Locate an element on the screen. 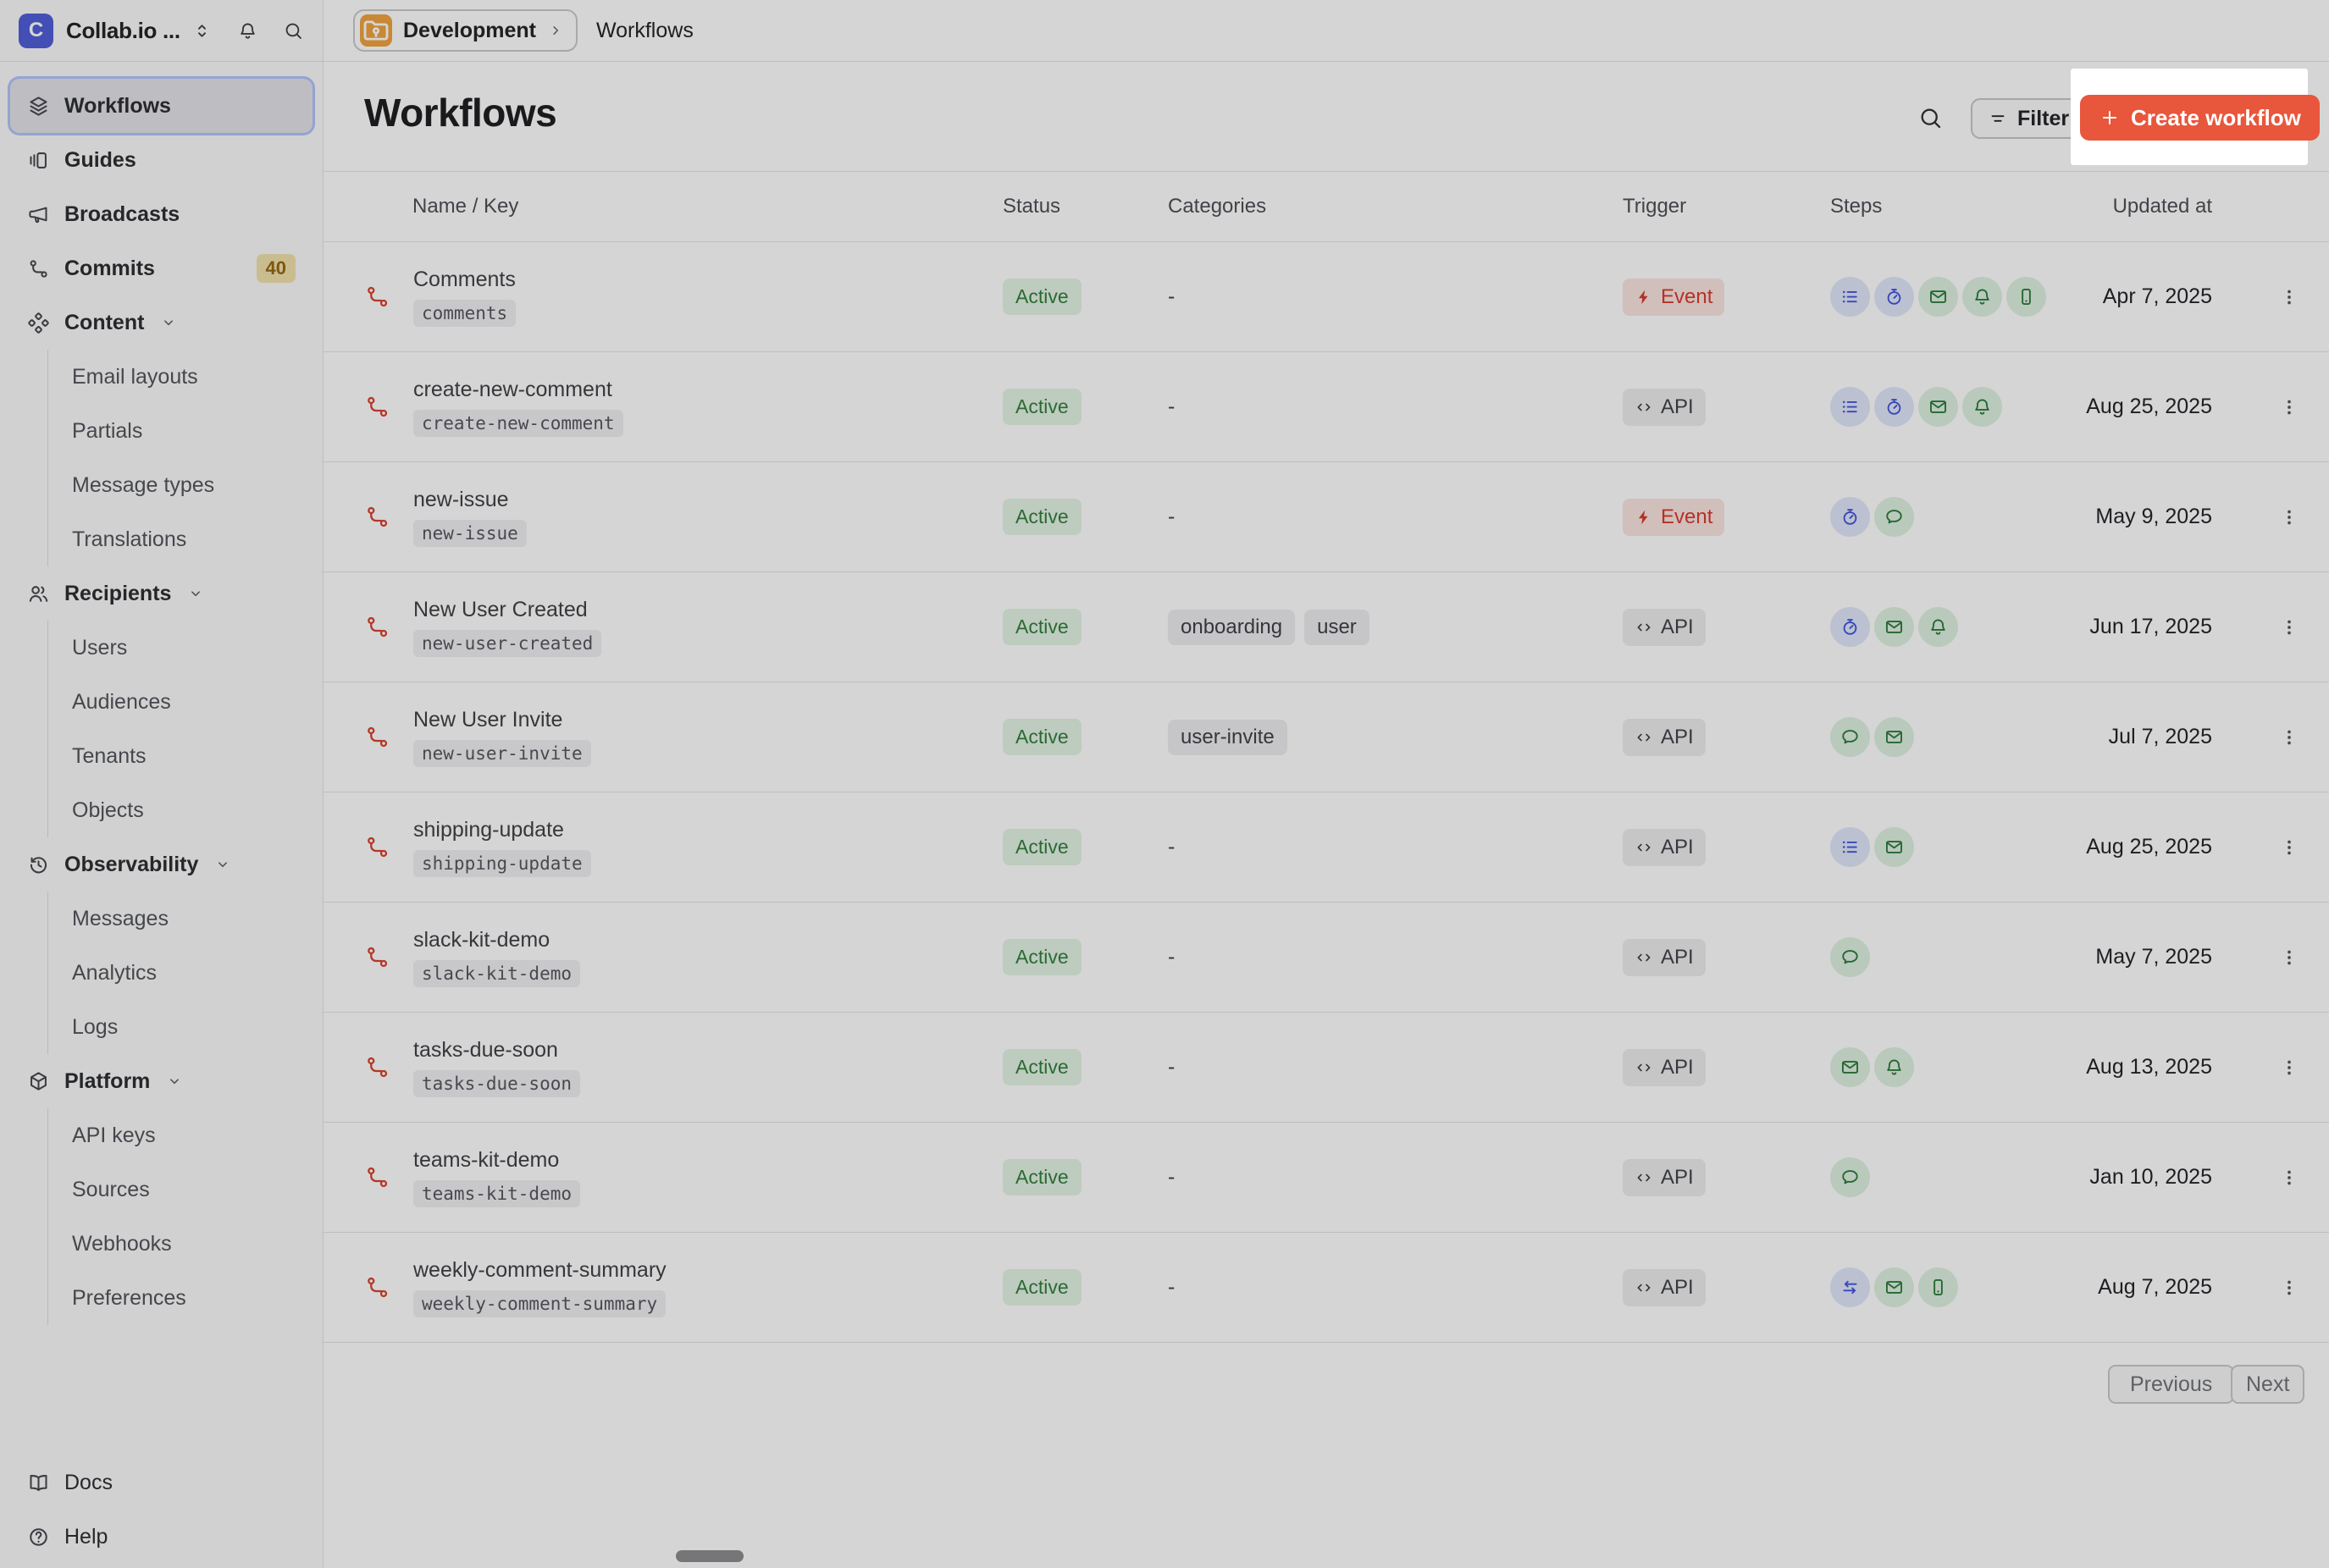  sidebar-item-recipients: Recipients is located at coordinates (161, 593).